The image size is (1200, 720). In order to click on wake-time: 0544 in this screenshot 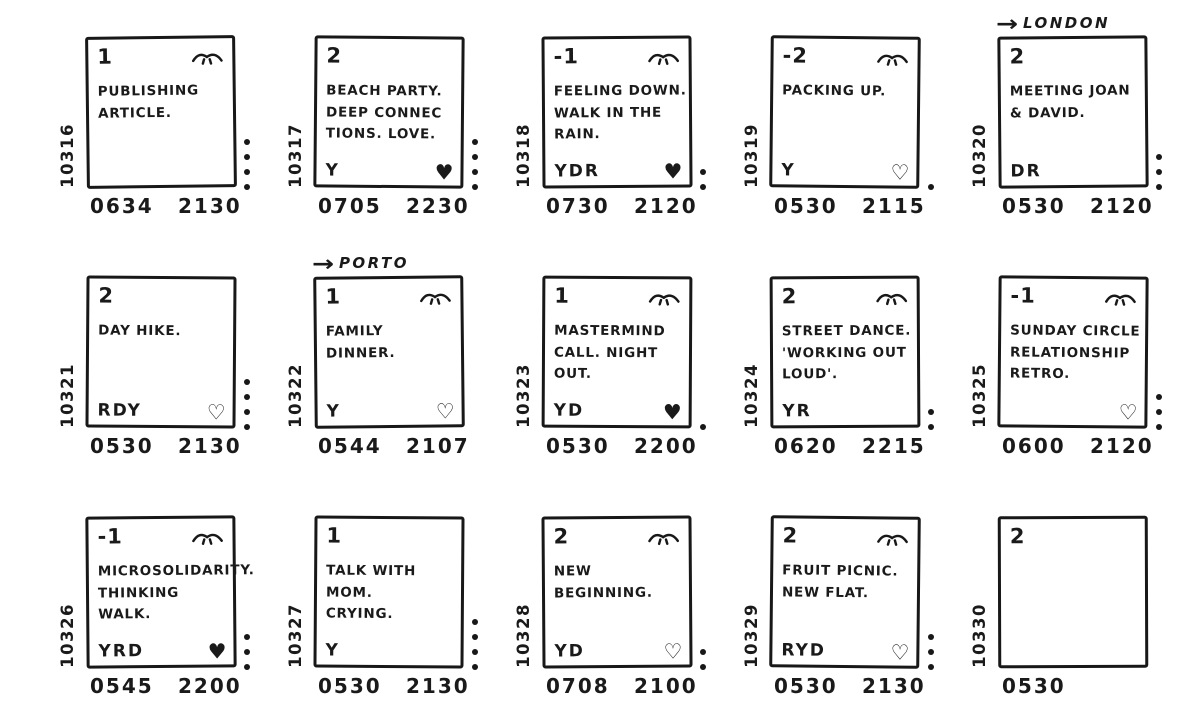, I will do `click(350, 446)`.